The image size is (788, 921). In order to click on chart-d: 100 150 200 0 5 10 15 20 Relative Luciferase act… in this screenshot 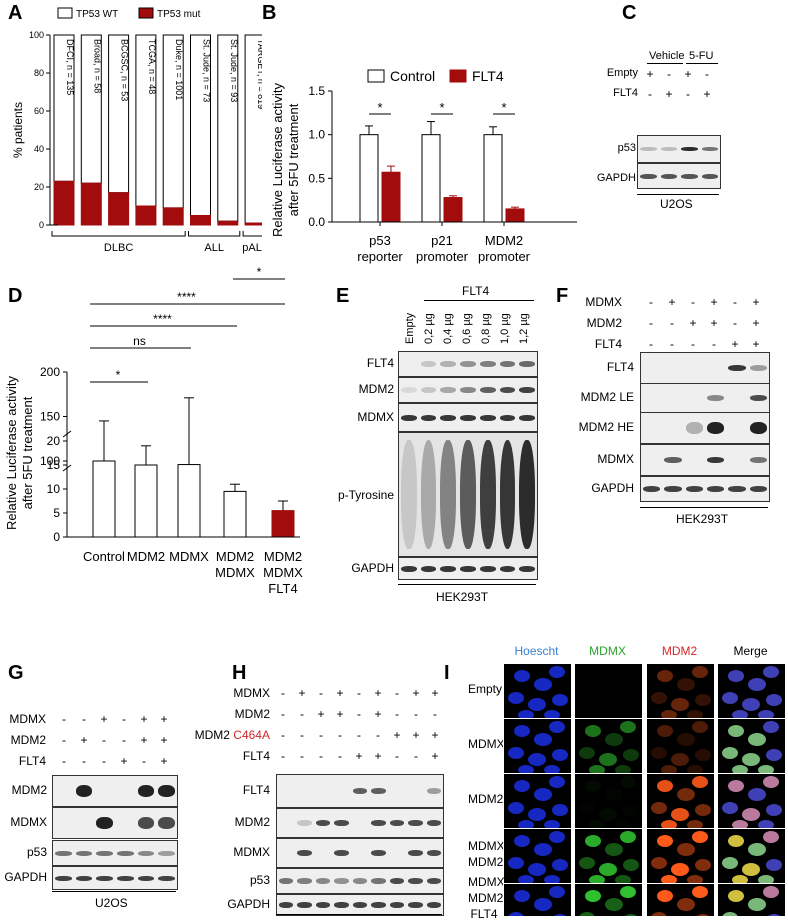, I will do `click(153, 430)`.